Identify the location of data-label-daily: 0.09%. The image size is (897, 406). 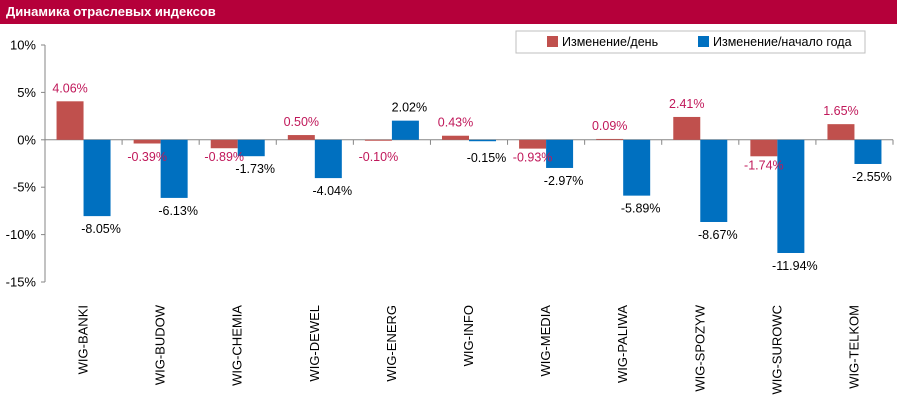
(609, 126).